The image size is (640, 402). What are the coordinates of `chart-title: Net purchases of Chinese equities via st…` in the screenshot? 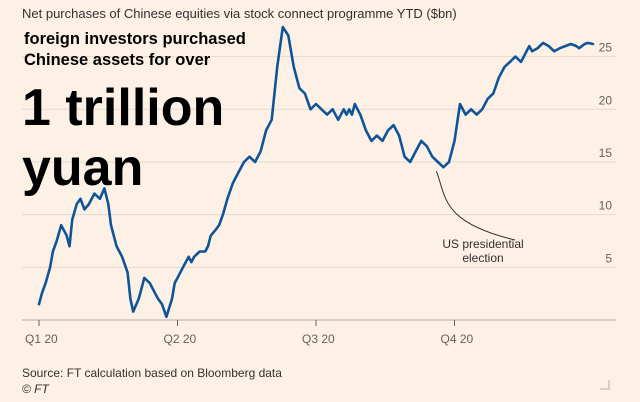 It's located at (239, 13).